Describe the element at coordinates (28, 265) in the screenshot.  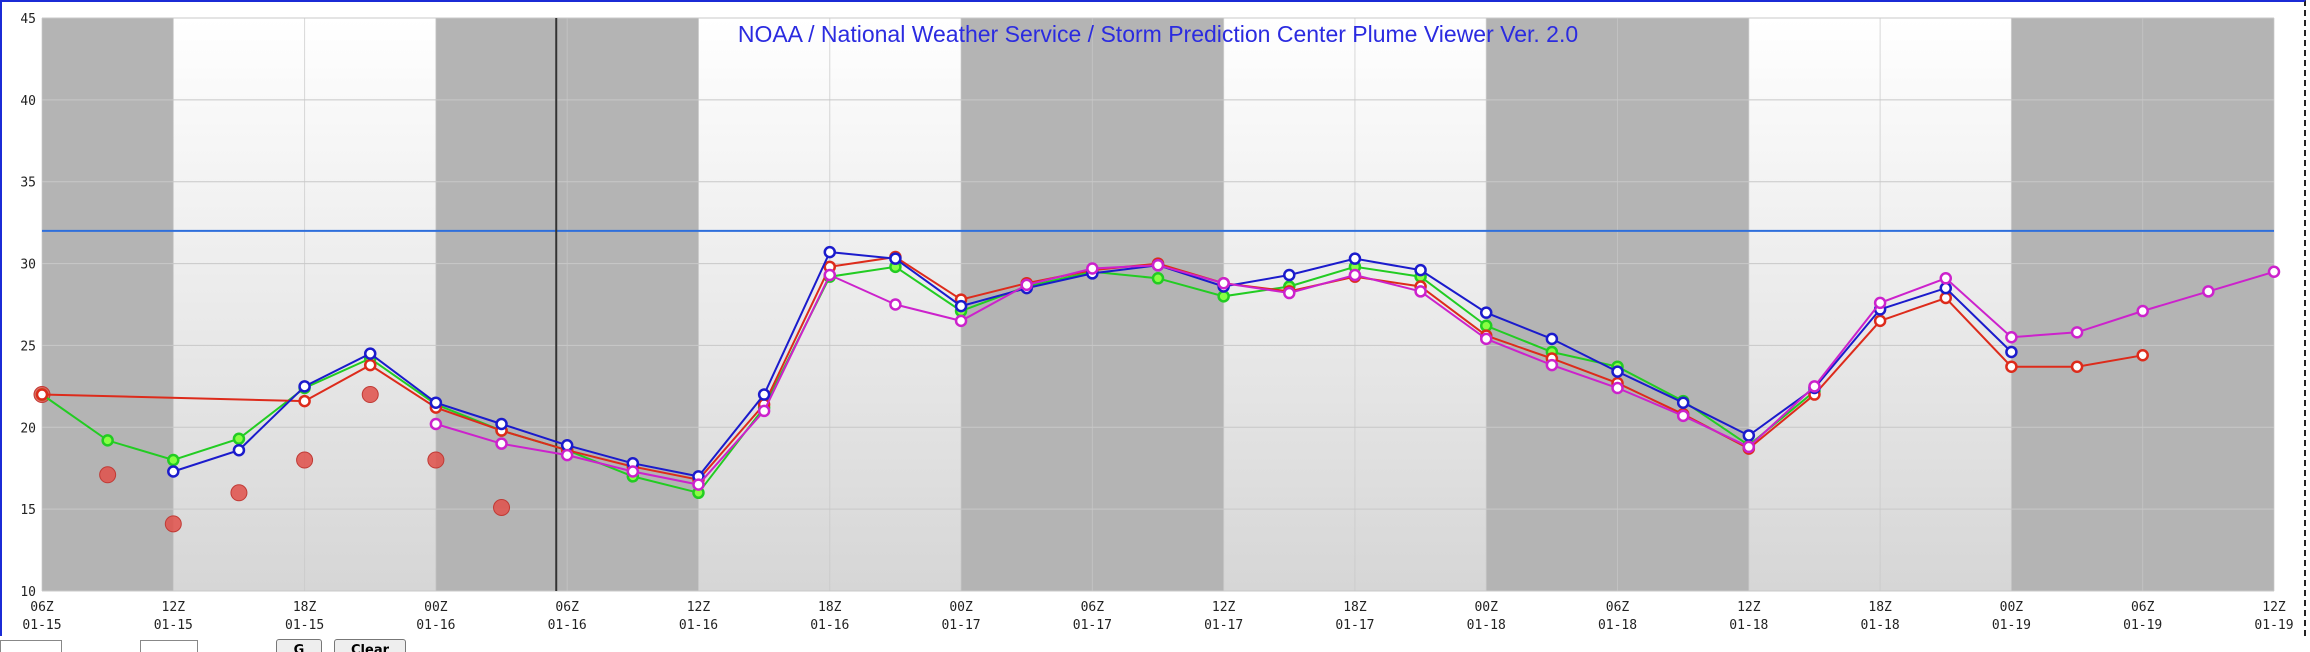
I see `y-tick-label: 30` at that location.